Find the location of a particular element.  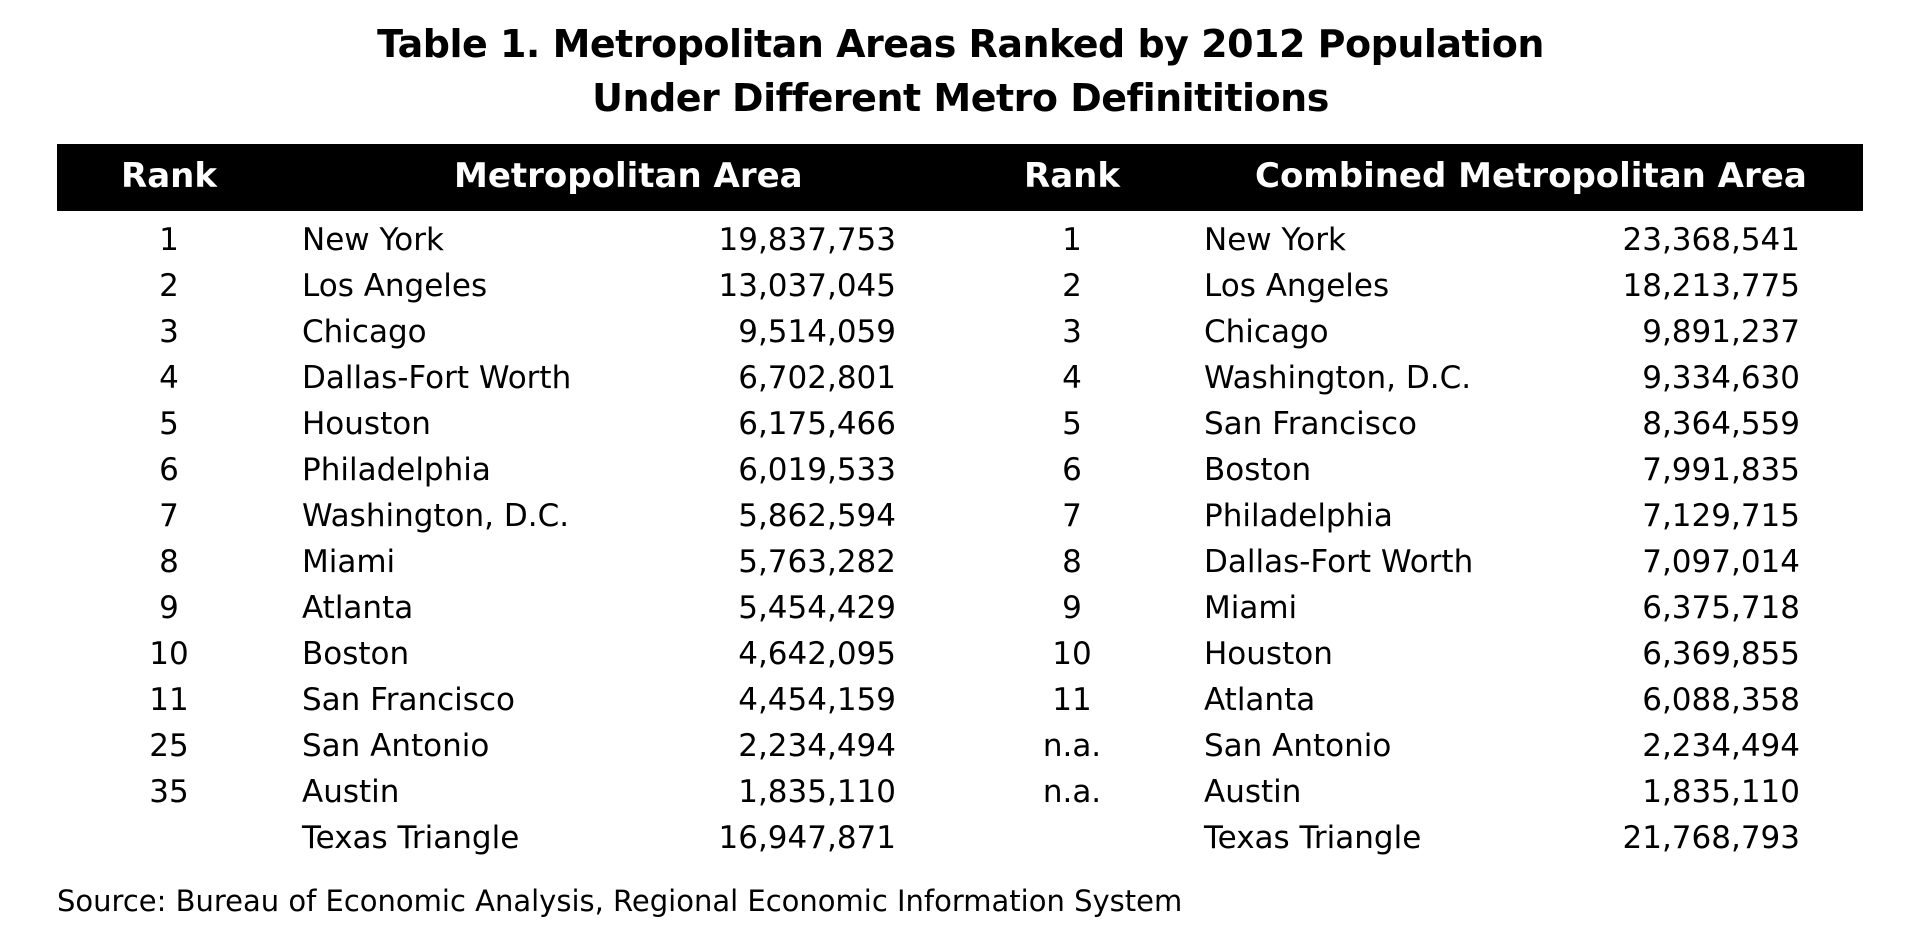

combined-name: Atlanta is located at coordinates (1260, 700).